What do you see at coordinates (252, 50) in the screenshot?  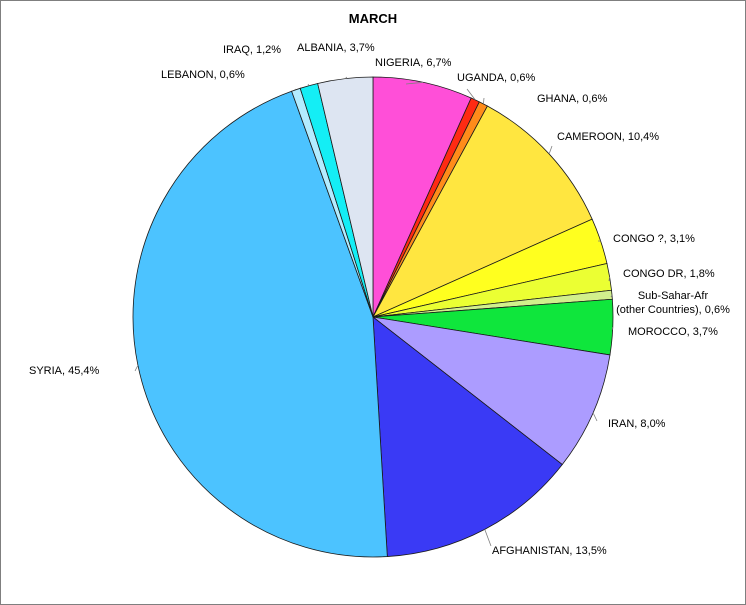 I see `slice-label-12: IRAQ, 1,2%` at bounding box center [252, 50].